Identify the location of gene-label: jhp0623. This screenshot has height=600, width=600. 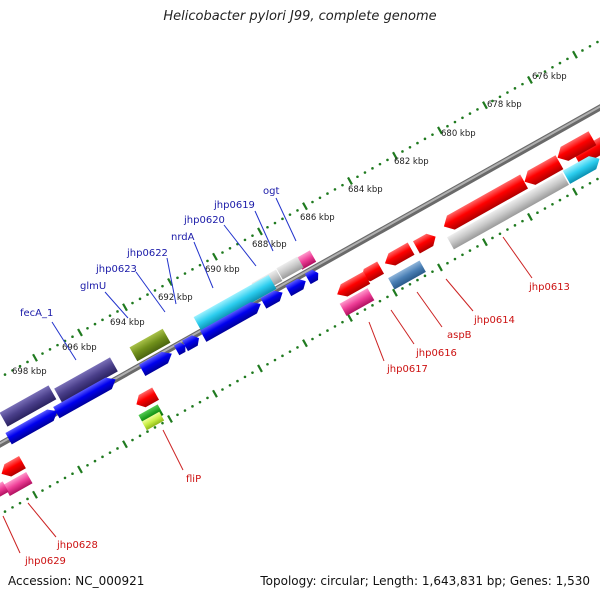
(116, 269).